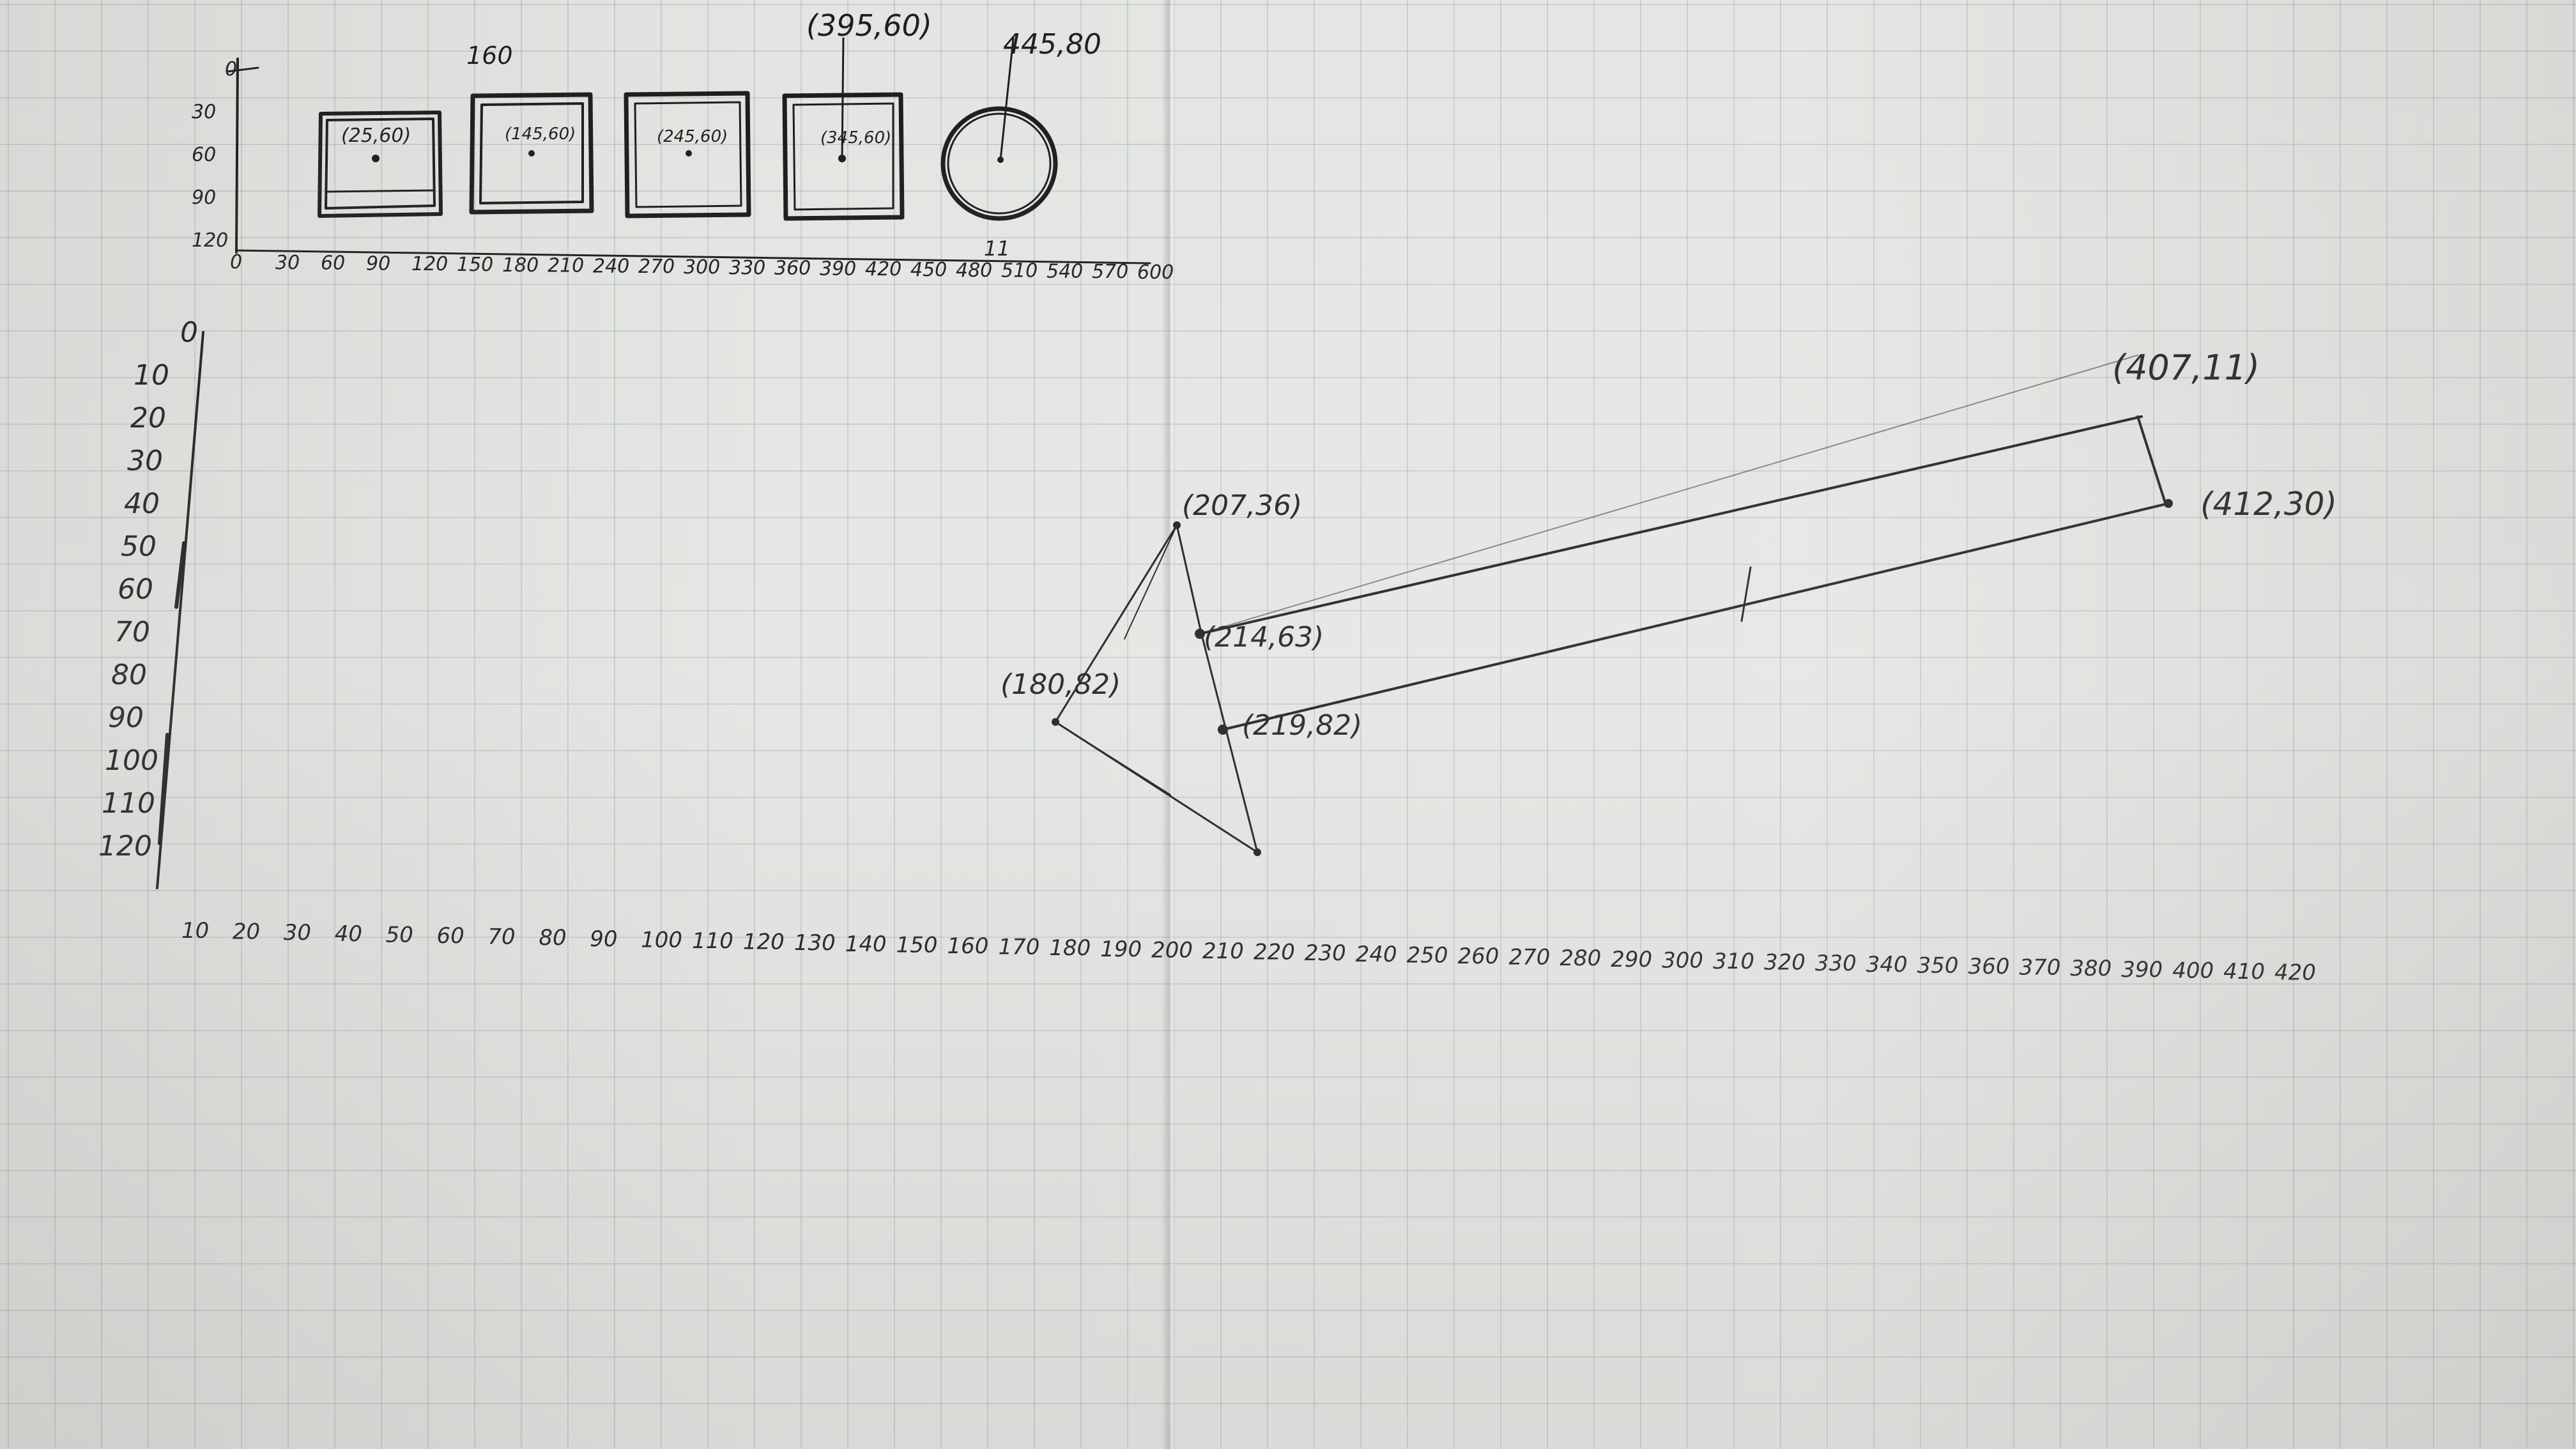 This screenshot has width=2576, height=1449. Describe the element at coordinates (997, 248) in the screenshot. I see `annotation-tick-mark: 11` at that location.